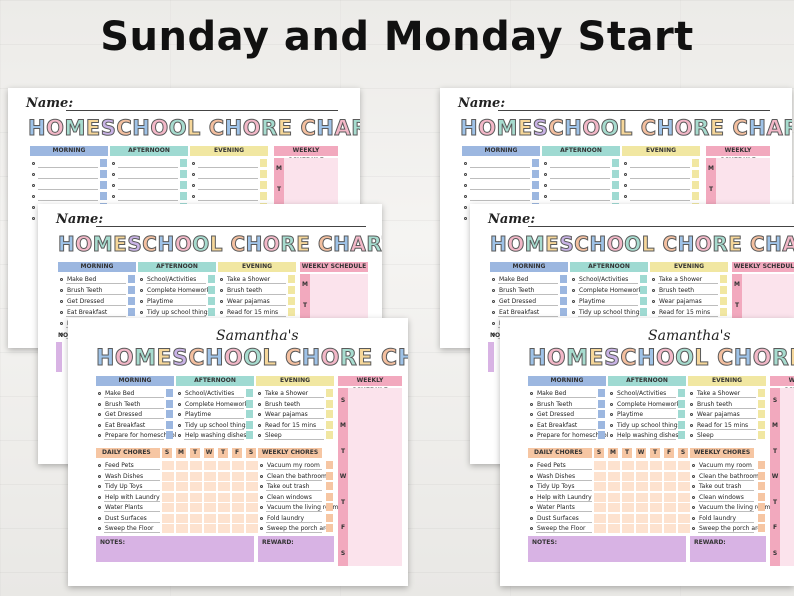  Describe the element at coordinates (723, 393) in the screenshot. I see `list-item: Take a Shower` at that location.